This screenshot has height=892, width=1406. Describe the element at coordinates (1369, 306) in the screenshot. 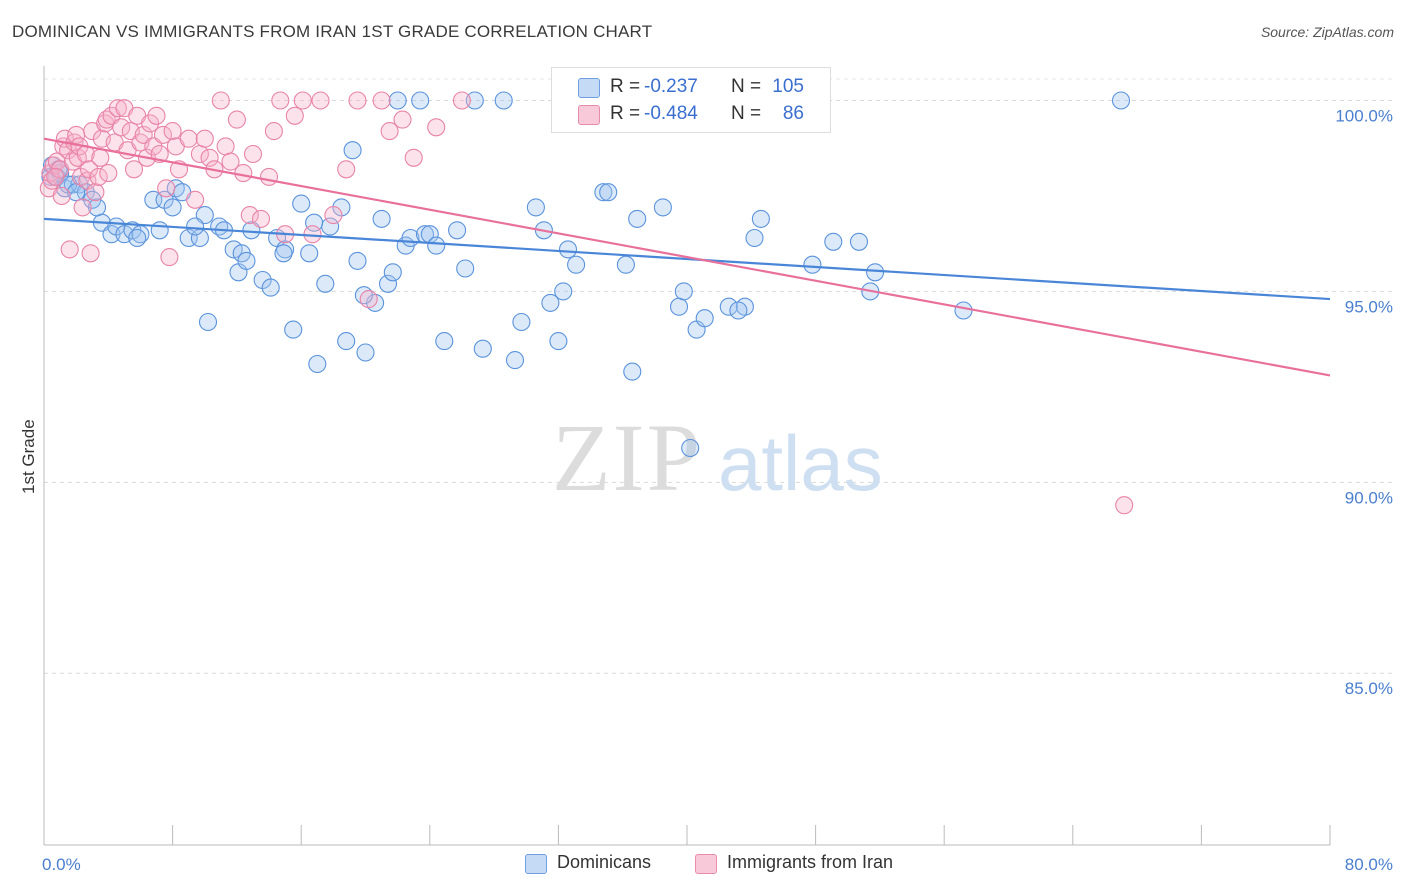

I see `y-tick-label: 95.0%` at that location.